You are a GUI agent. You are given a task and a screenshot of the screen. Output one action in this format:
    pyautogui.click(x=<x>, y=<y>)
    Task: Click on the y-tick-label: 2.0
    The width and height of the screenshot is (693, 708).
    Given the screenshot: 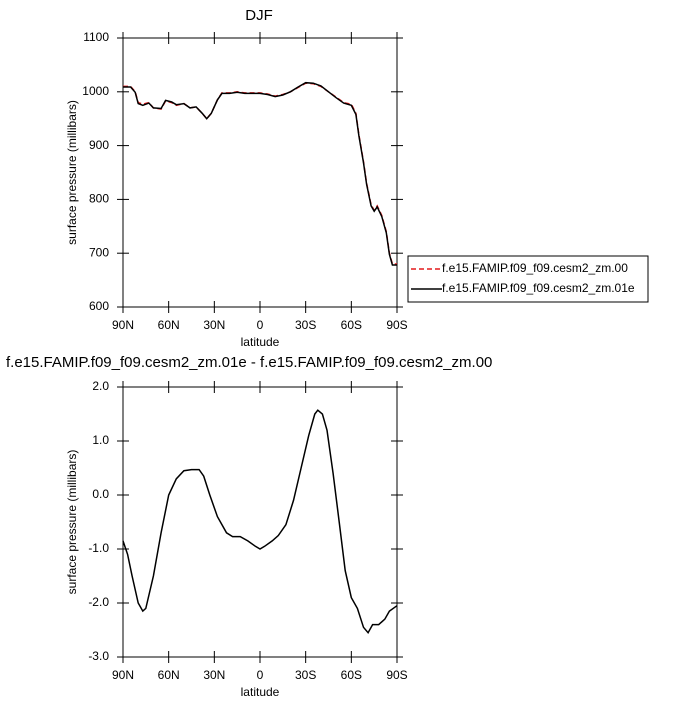 What is the action you would take?
    pyautogui.click(x=100, y=386)
    